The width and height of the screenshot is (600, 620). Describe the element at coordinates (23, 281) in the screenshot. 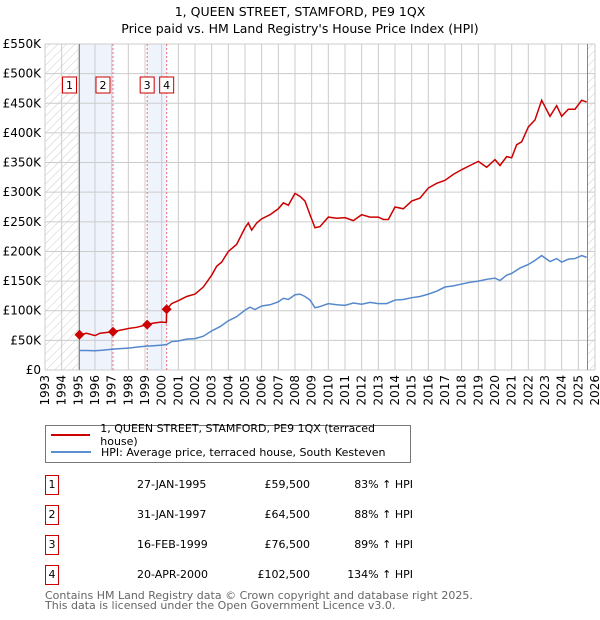

I see `y-tick-label: £150K` at that location.